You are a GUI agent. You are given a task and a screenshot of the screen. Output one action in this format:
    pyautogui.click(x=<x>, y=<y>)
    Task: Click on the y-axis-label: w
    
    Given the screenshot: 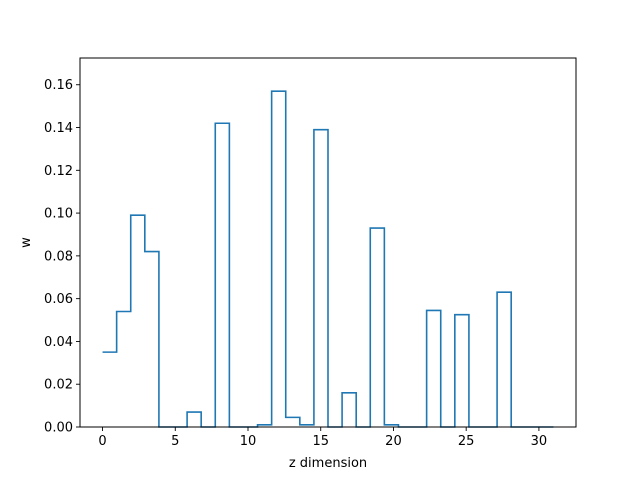 What is the action you would take?
    pyautogui.click(x=26, y=242)
    